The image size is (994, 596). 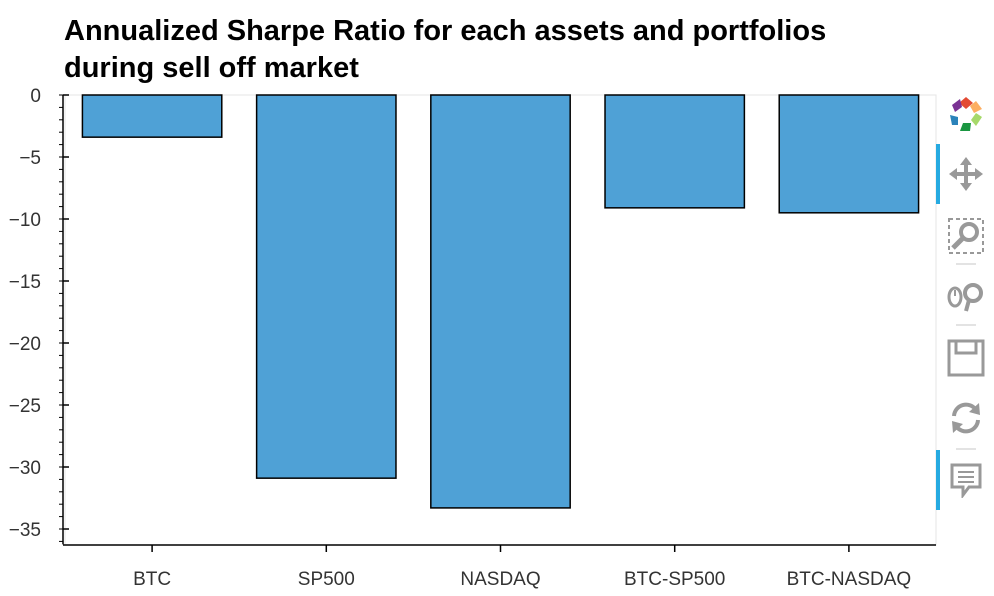 What do you see at coordinates (326, 579) in the screenshot?
I see `x-tick-label: SP500` at bounding box center [326, 579].